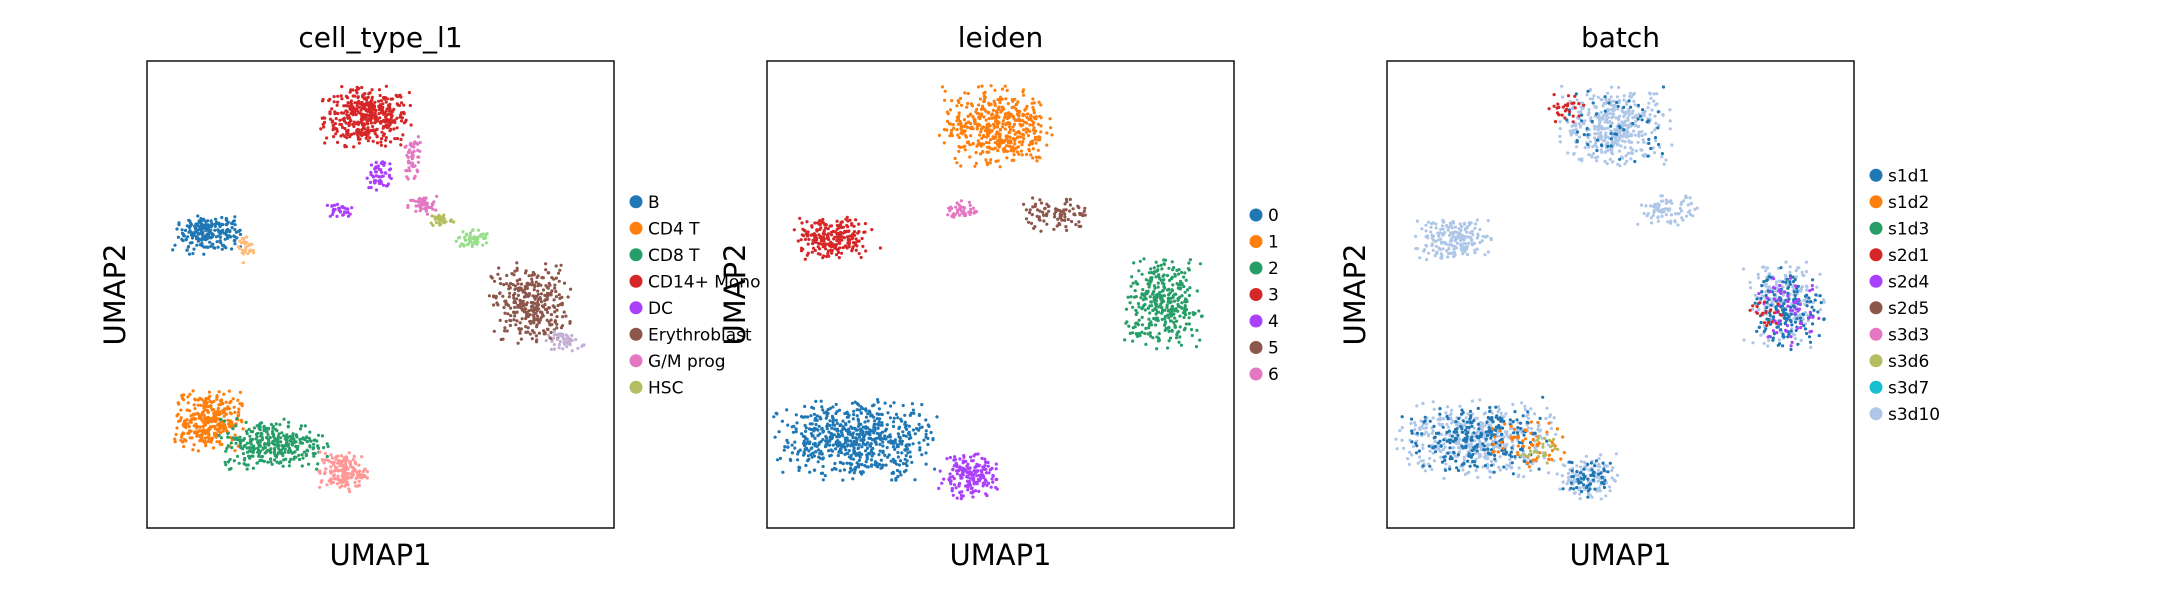  Describe the element at coordinates (700, 335) in the screenshot. I see `legend-label: Erythroblast` at that location.